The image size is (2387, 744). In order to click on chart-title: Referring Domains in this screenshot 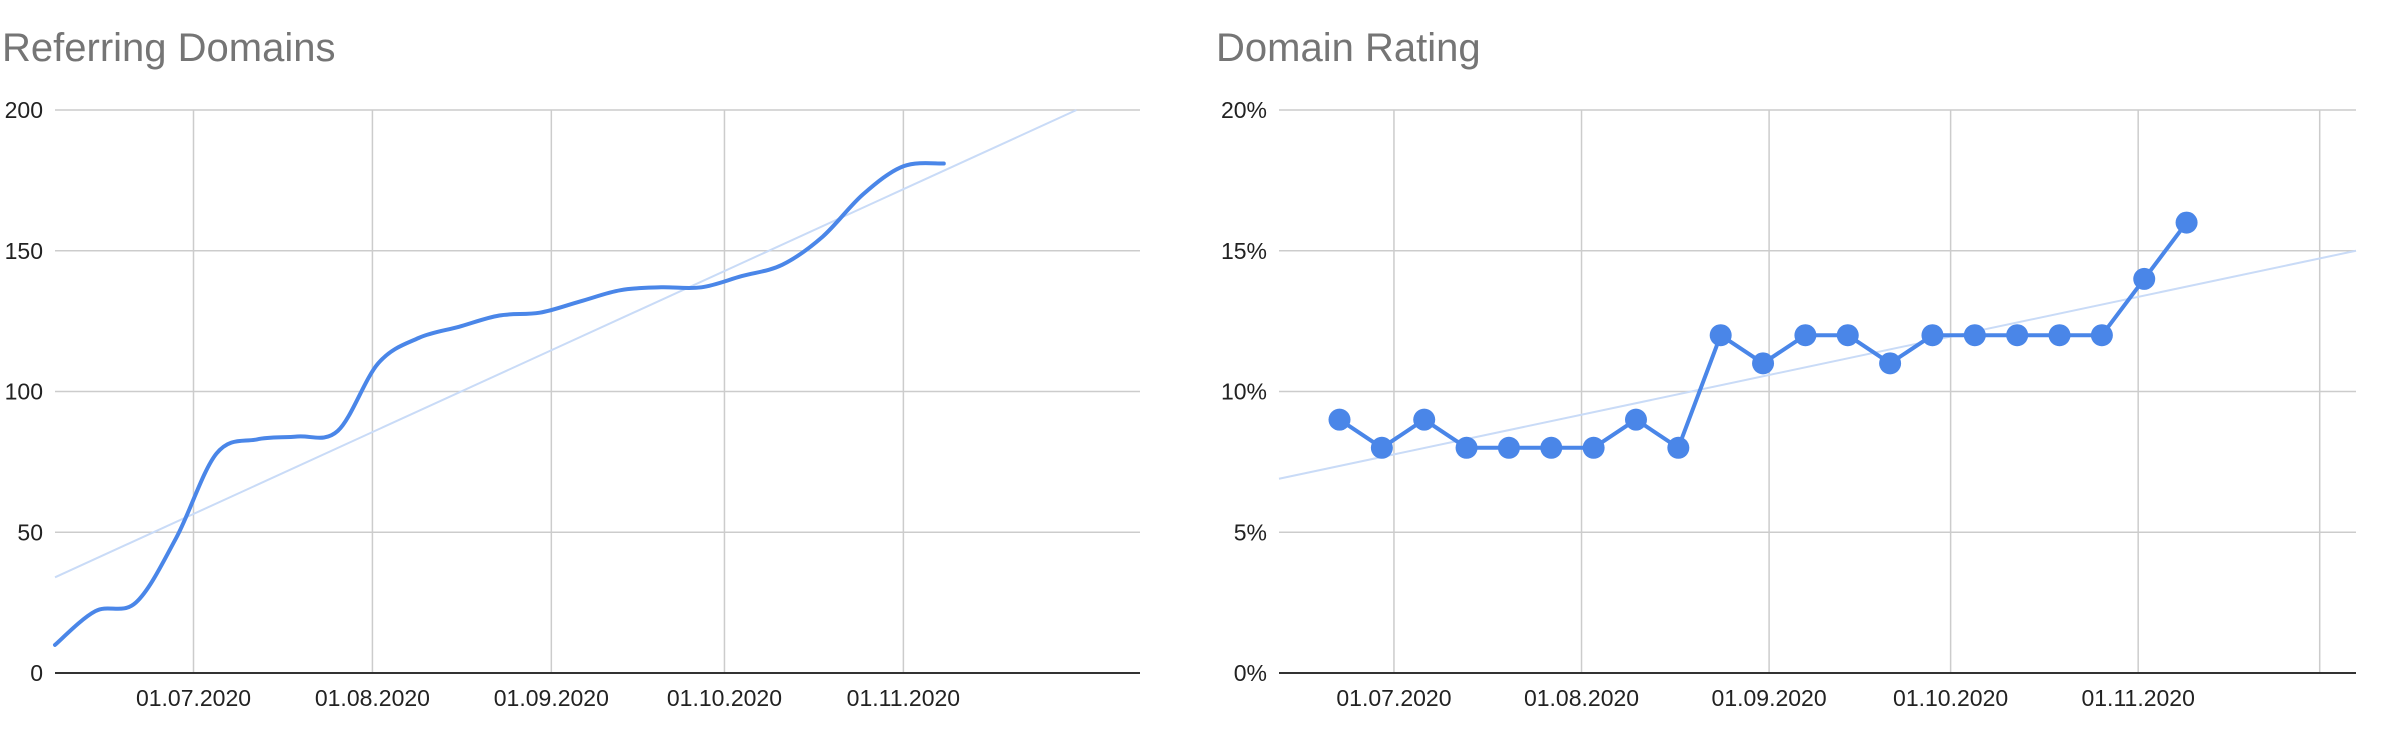, I will do `click(169, 48)`.